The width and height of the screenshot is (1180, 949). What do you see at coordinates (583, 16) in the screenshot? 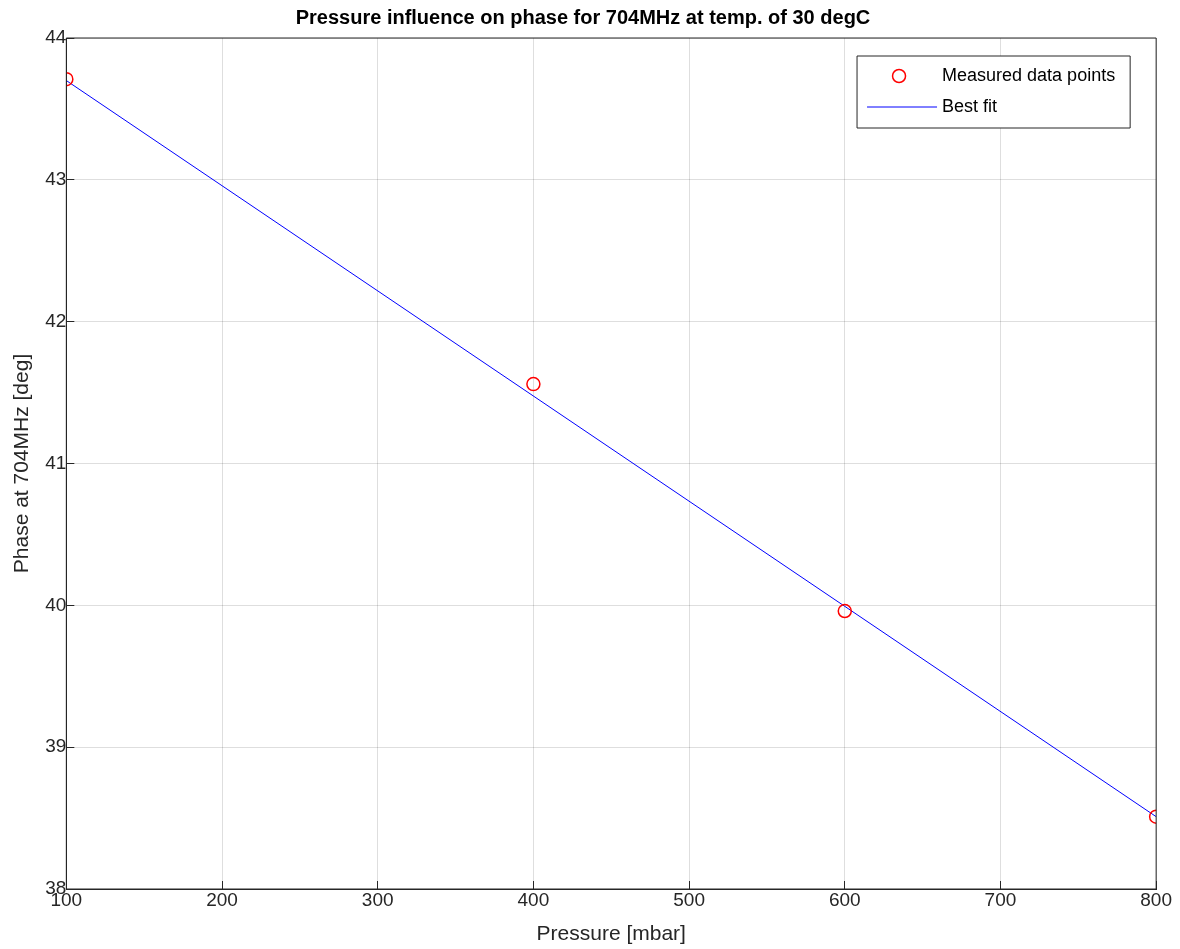
I see `chart-title: Pressure influence on phase for 704MHz at temp. of 30 degC` at bounding box center [583, 16].